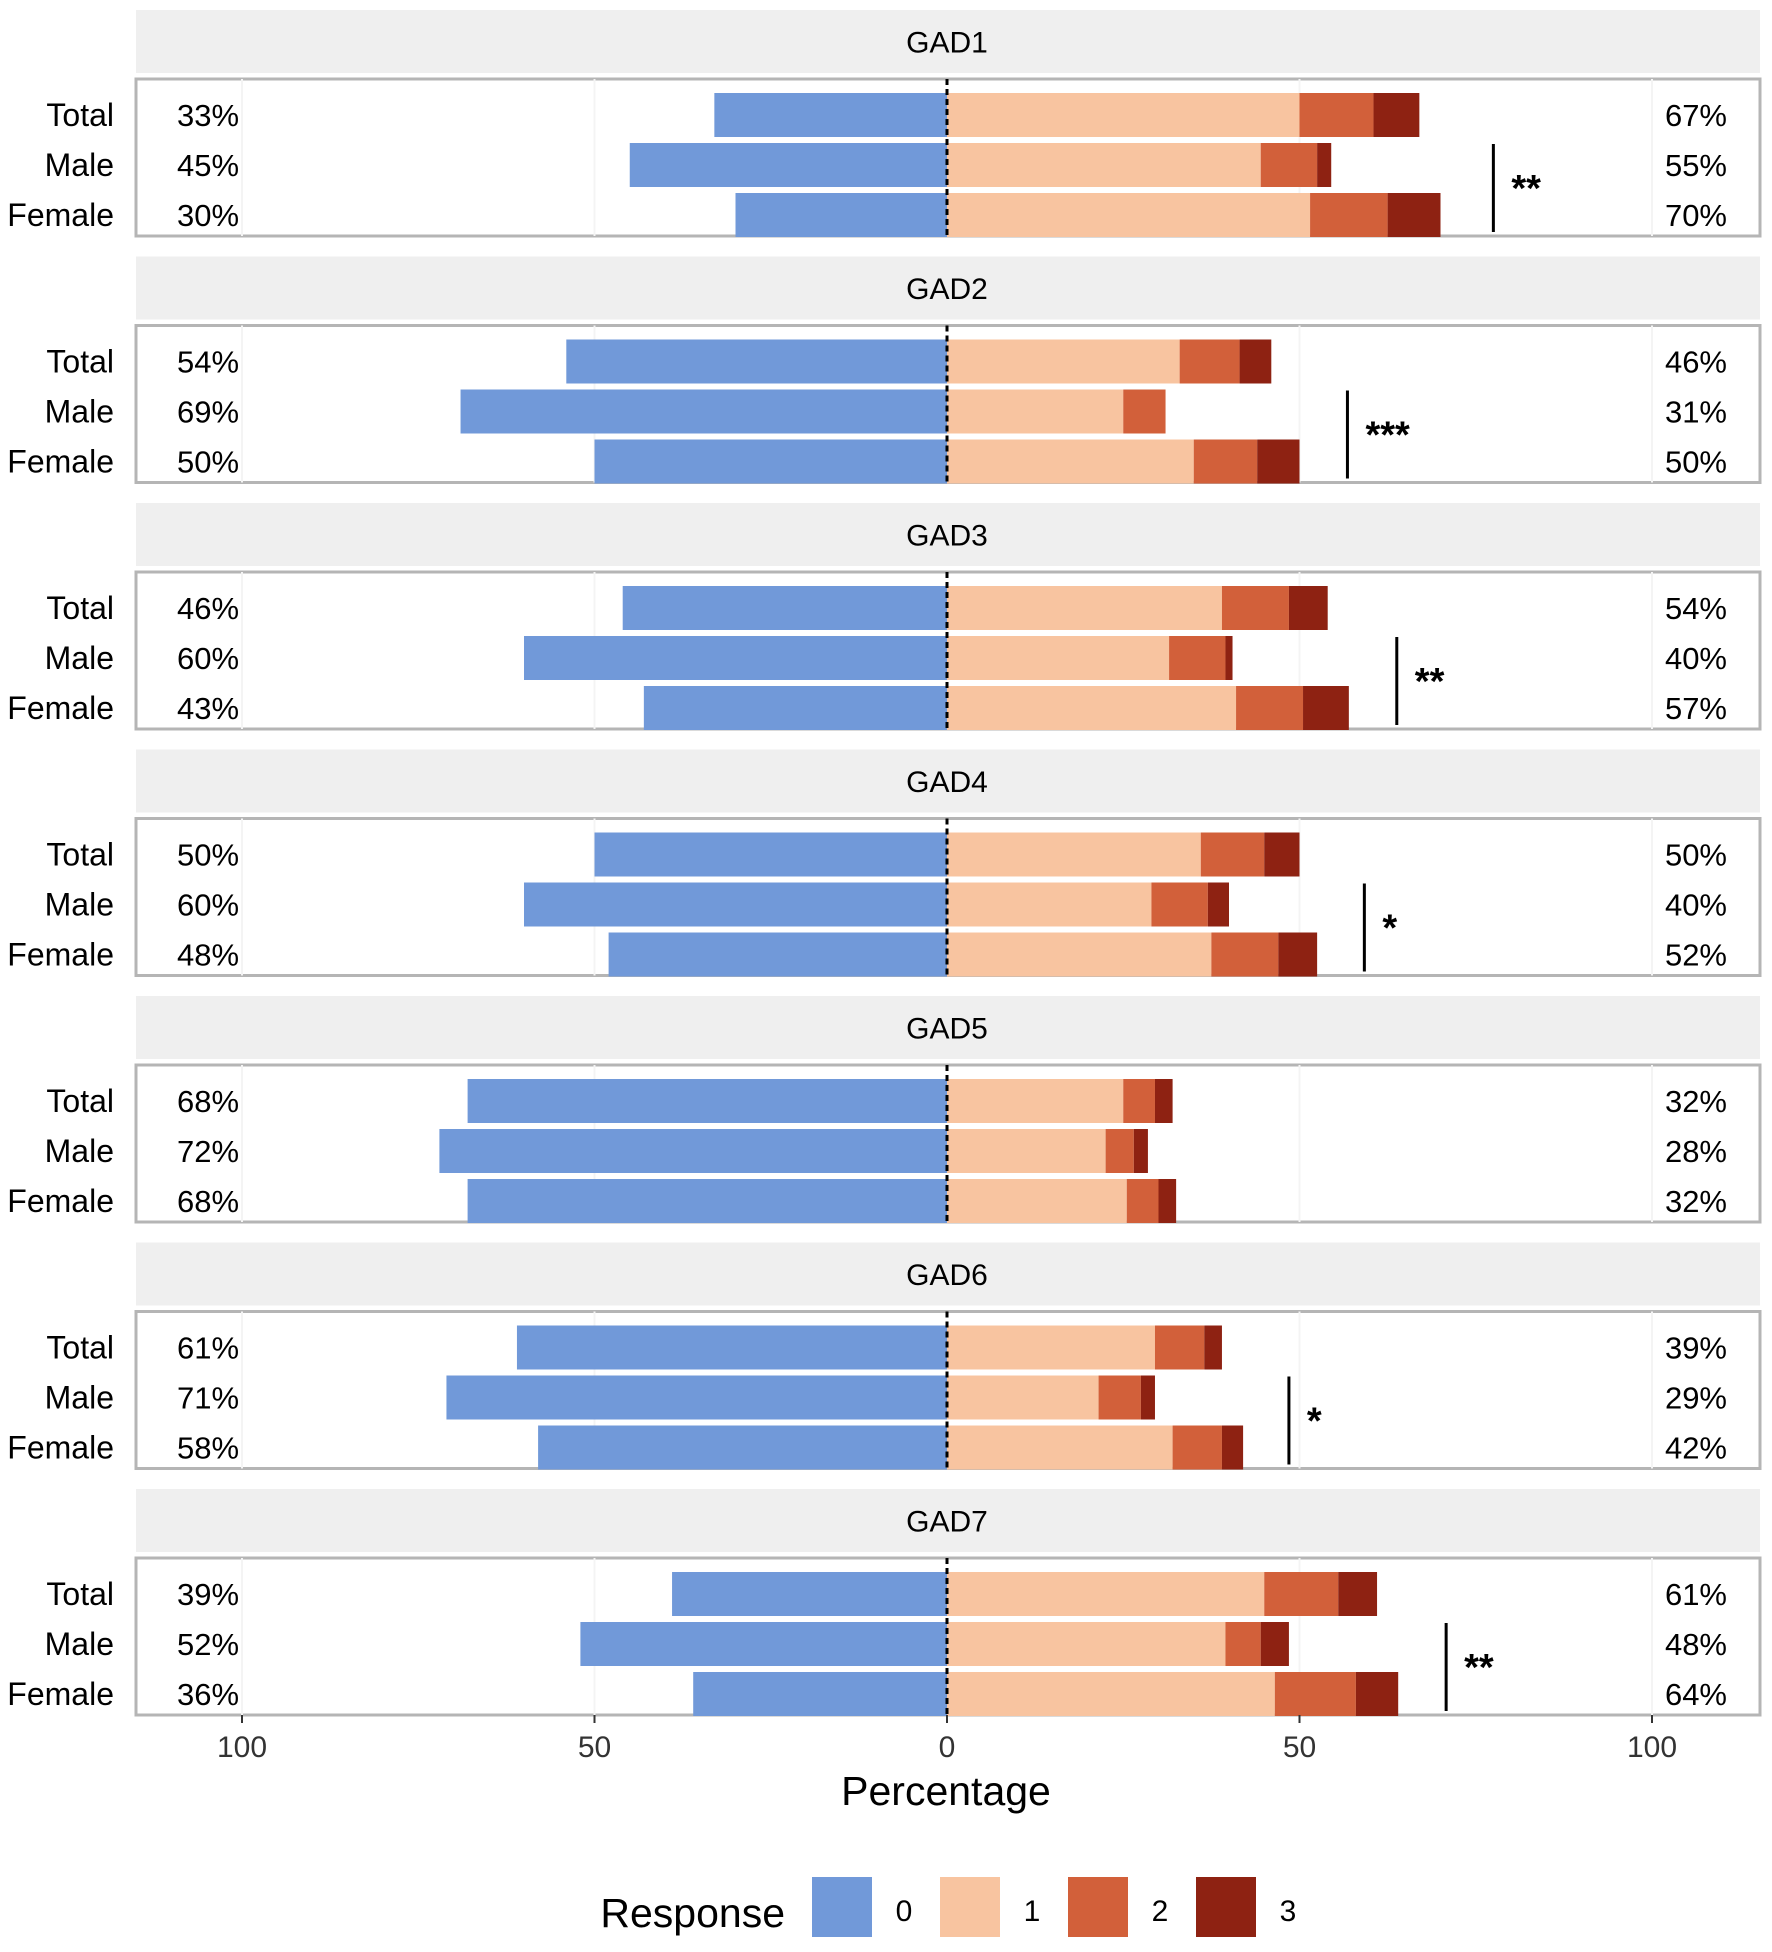  I want to click on row-total: Total 61% 39%, so click(886, 1347).